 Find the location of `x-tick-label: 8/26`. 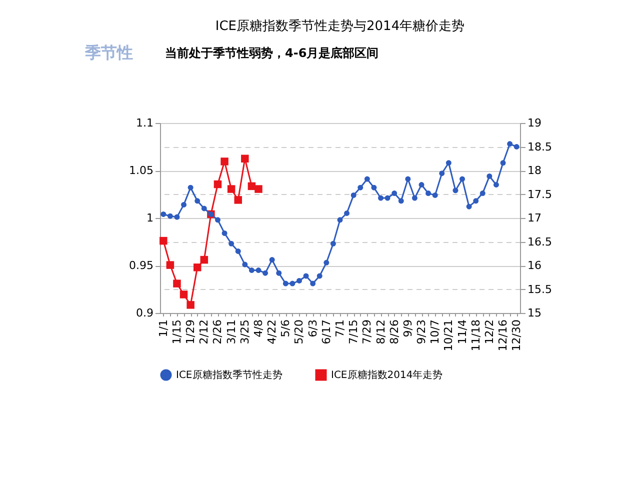

x-tick-label: 8/26 is located at coordinates (394, 332).